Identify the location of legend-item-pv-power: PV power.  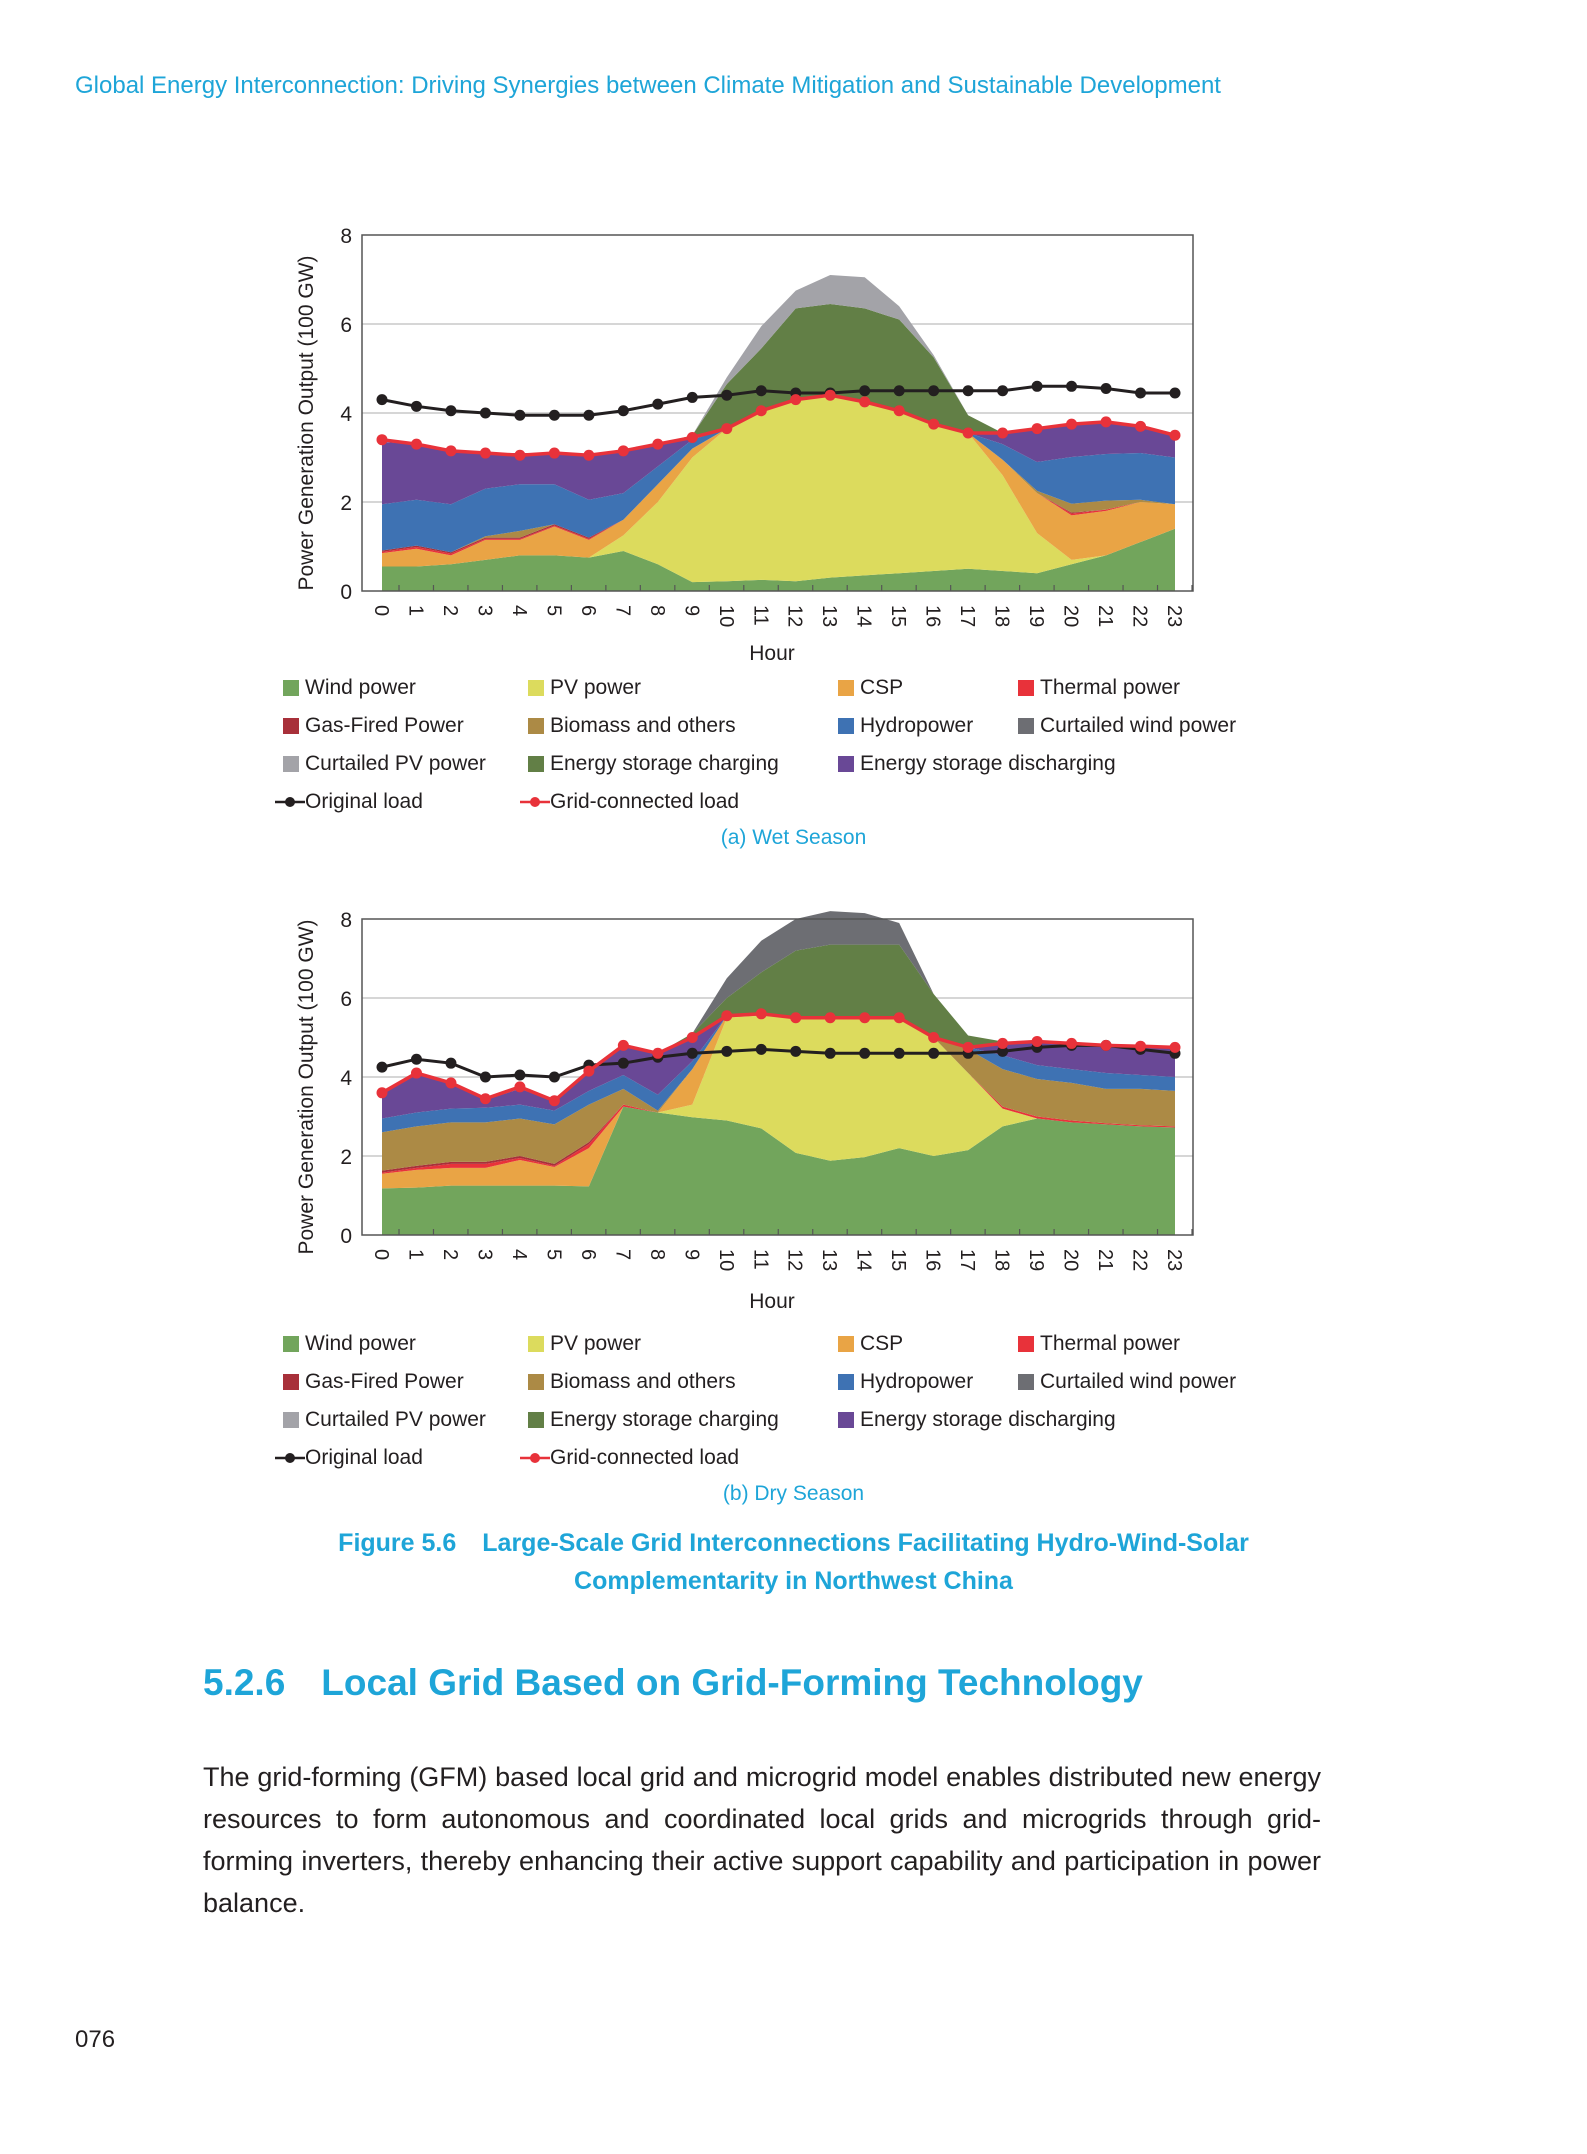
(584, 688).